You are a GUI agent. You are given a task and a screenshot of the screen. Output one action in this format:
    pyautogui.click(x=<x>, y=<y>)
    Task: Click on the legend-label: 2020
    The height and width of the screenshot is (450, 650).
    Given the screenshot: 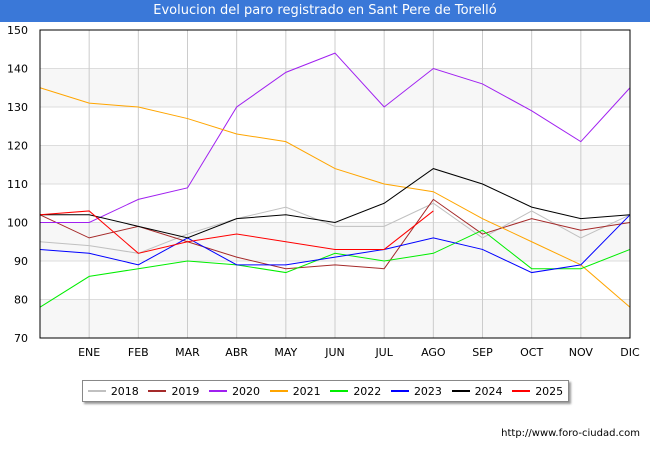 What is the action you would take?
    pyautogui.click(x=246, y=391)
    